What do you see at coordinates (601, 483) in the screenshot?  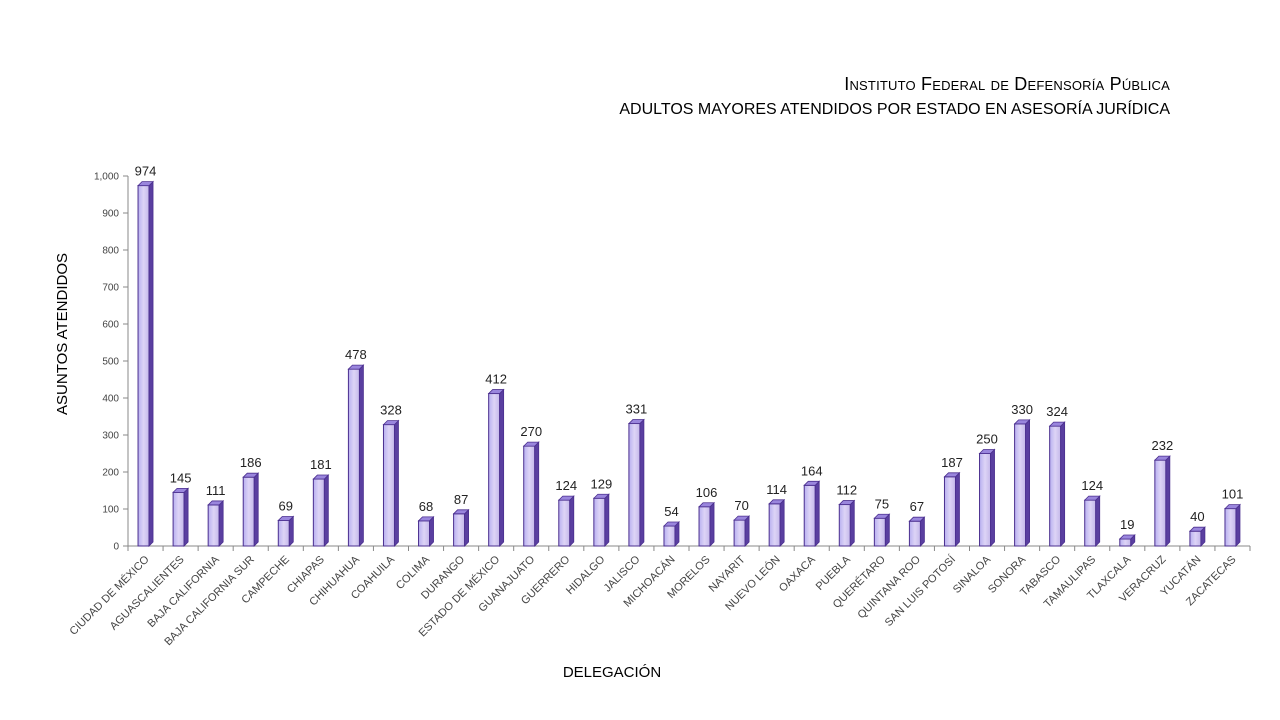 I see `data-label: 129` at bounding box center [601, 483].